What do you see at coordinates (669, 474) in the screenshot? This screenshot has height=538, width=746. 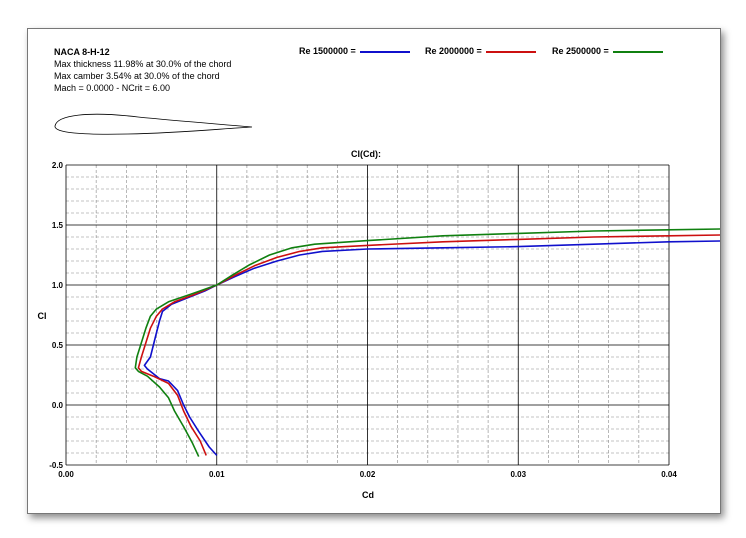 I see `x-tick-label: 0.04` at bounding box center [669, 474].